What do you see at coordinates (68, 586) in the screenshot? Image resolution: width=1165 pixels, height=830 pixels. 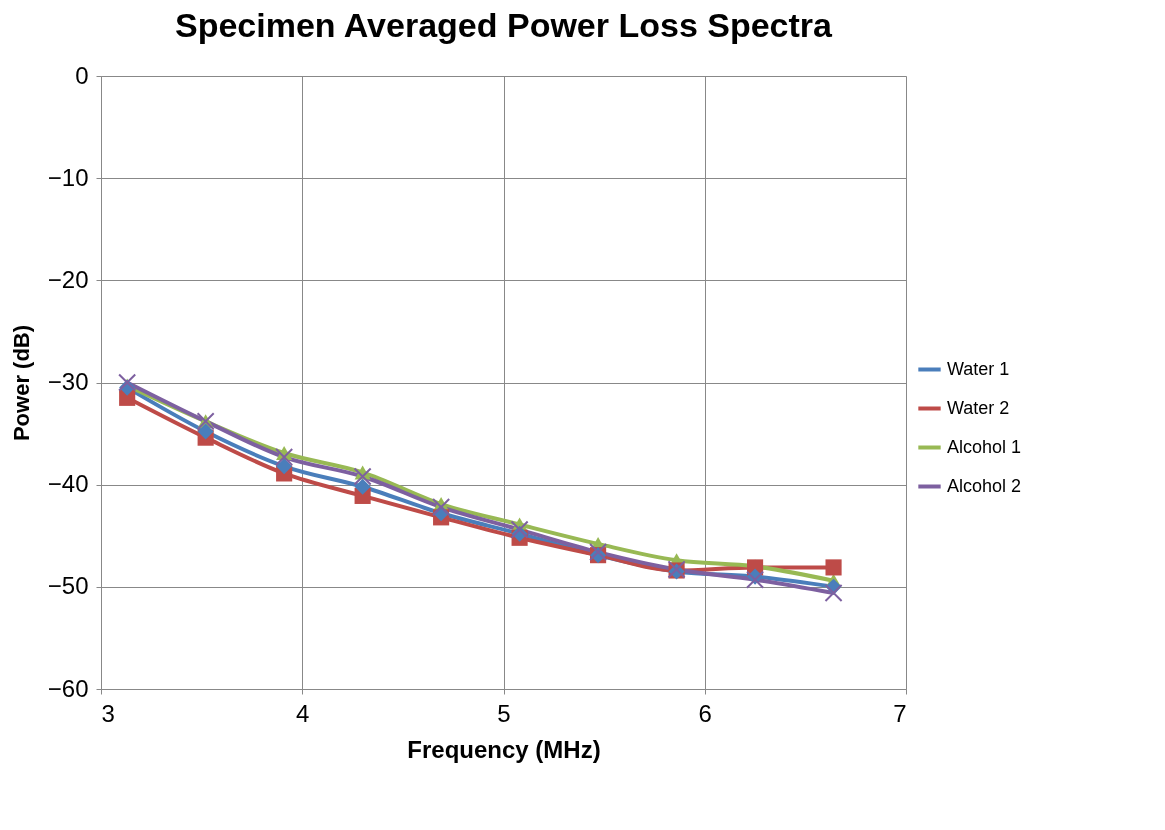 I see `y-tick-label: −50` at bounding box center [68, 586].